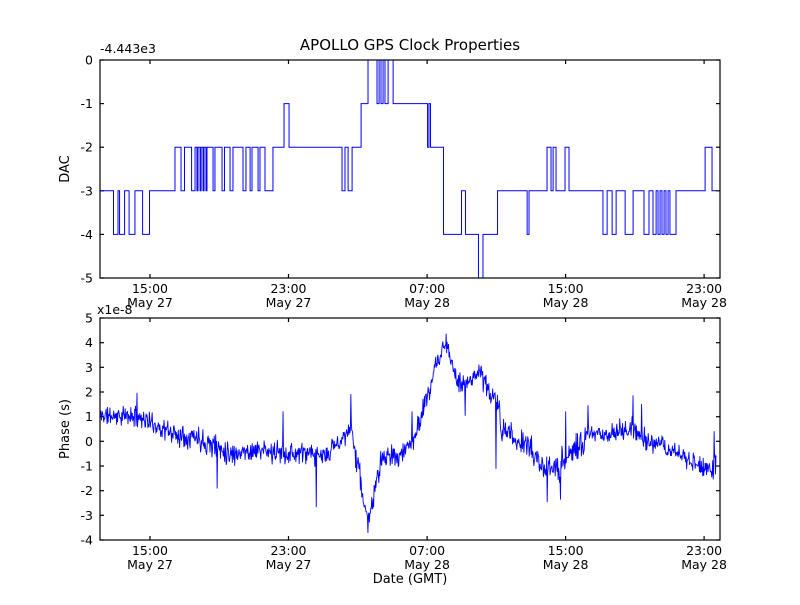  Describe the element at coordinates (89, 367) in the screenshot. I see `y-tick-label: 3` at that location.